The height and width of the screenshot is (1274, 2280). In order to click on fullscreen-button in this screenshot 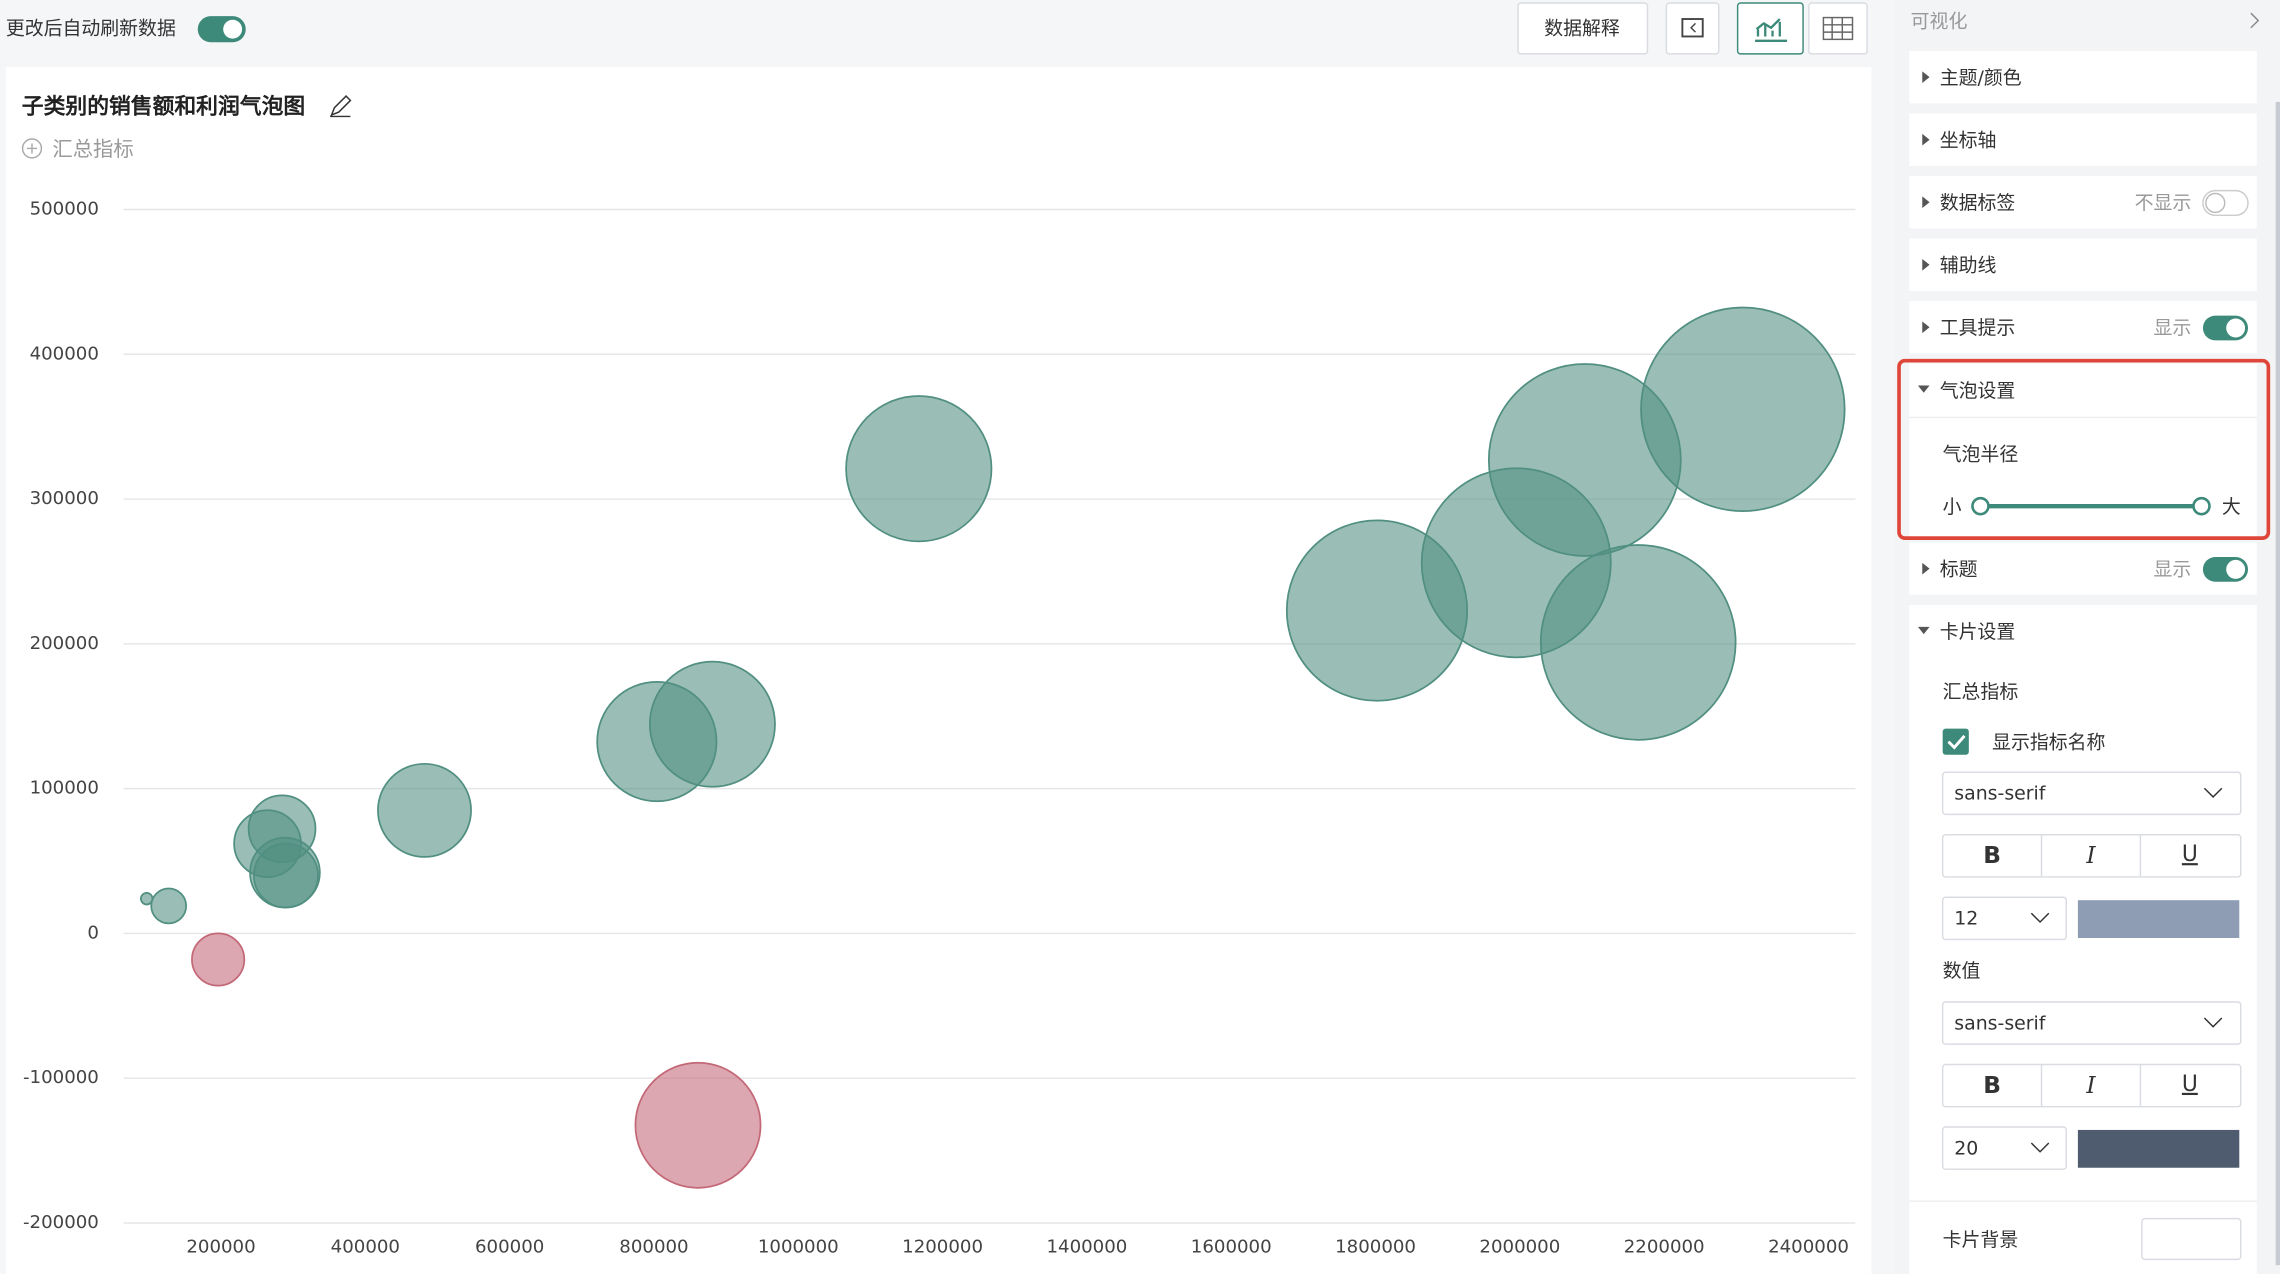, I will do `click(1692, 28)`.